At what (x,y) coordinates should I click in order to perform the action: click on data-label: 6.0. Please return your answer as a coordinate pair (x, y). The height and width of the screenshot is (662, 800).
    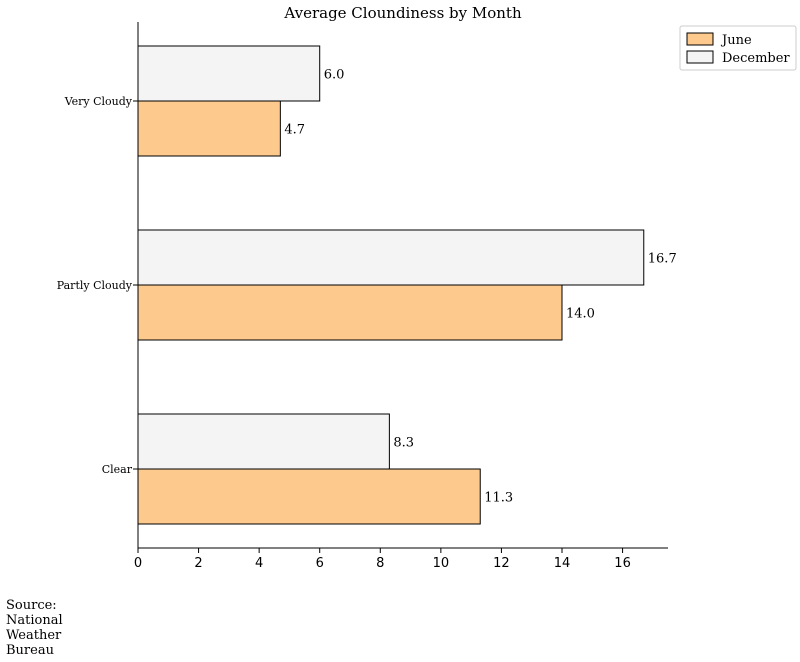
    Looking at the image, I should click on (334, 75).